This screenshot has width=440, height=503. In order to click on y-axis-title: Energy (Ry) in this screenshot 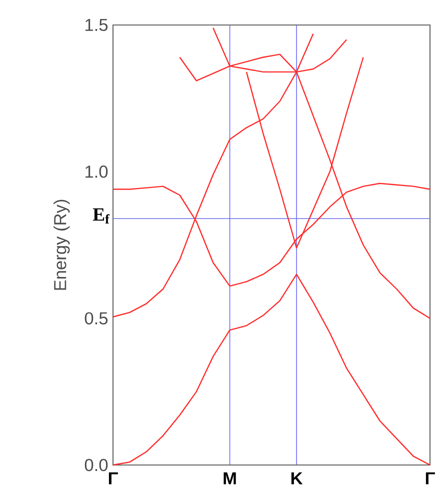, I will do `click(62, 245)`.